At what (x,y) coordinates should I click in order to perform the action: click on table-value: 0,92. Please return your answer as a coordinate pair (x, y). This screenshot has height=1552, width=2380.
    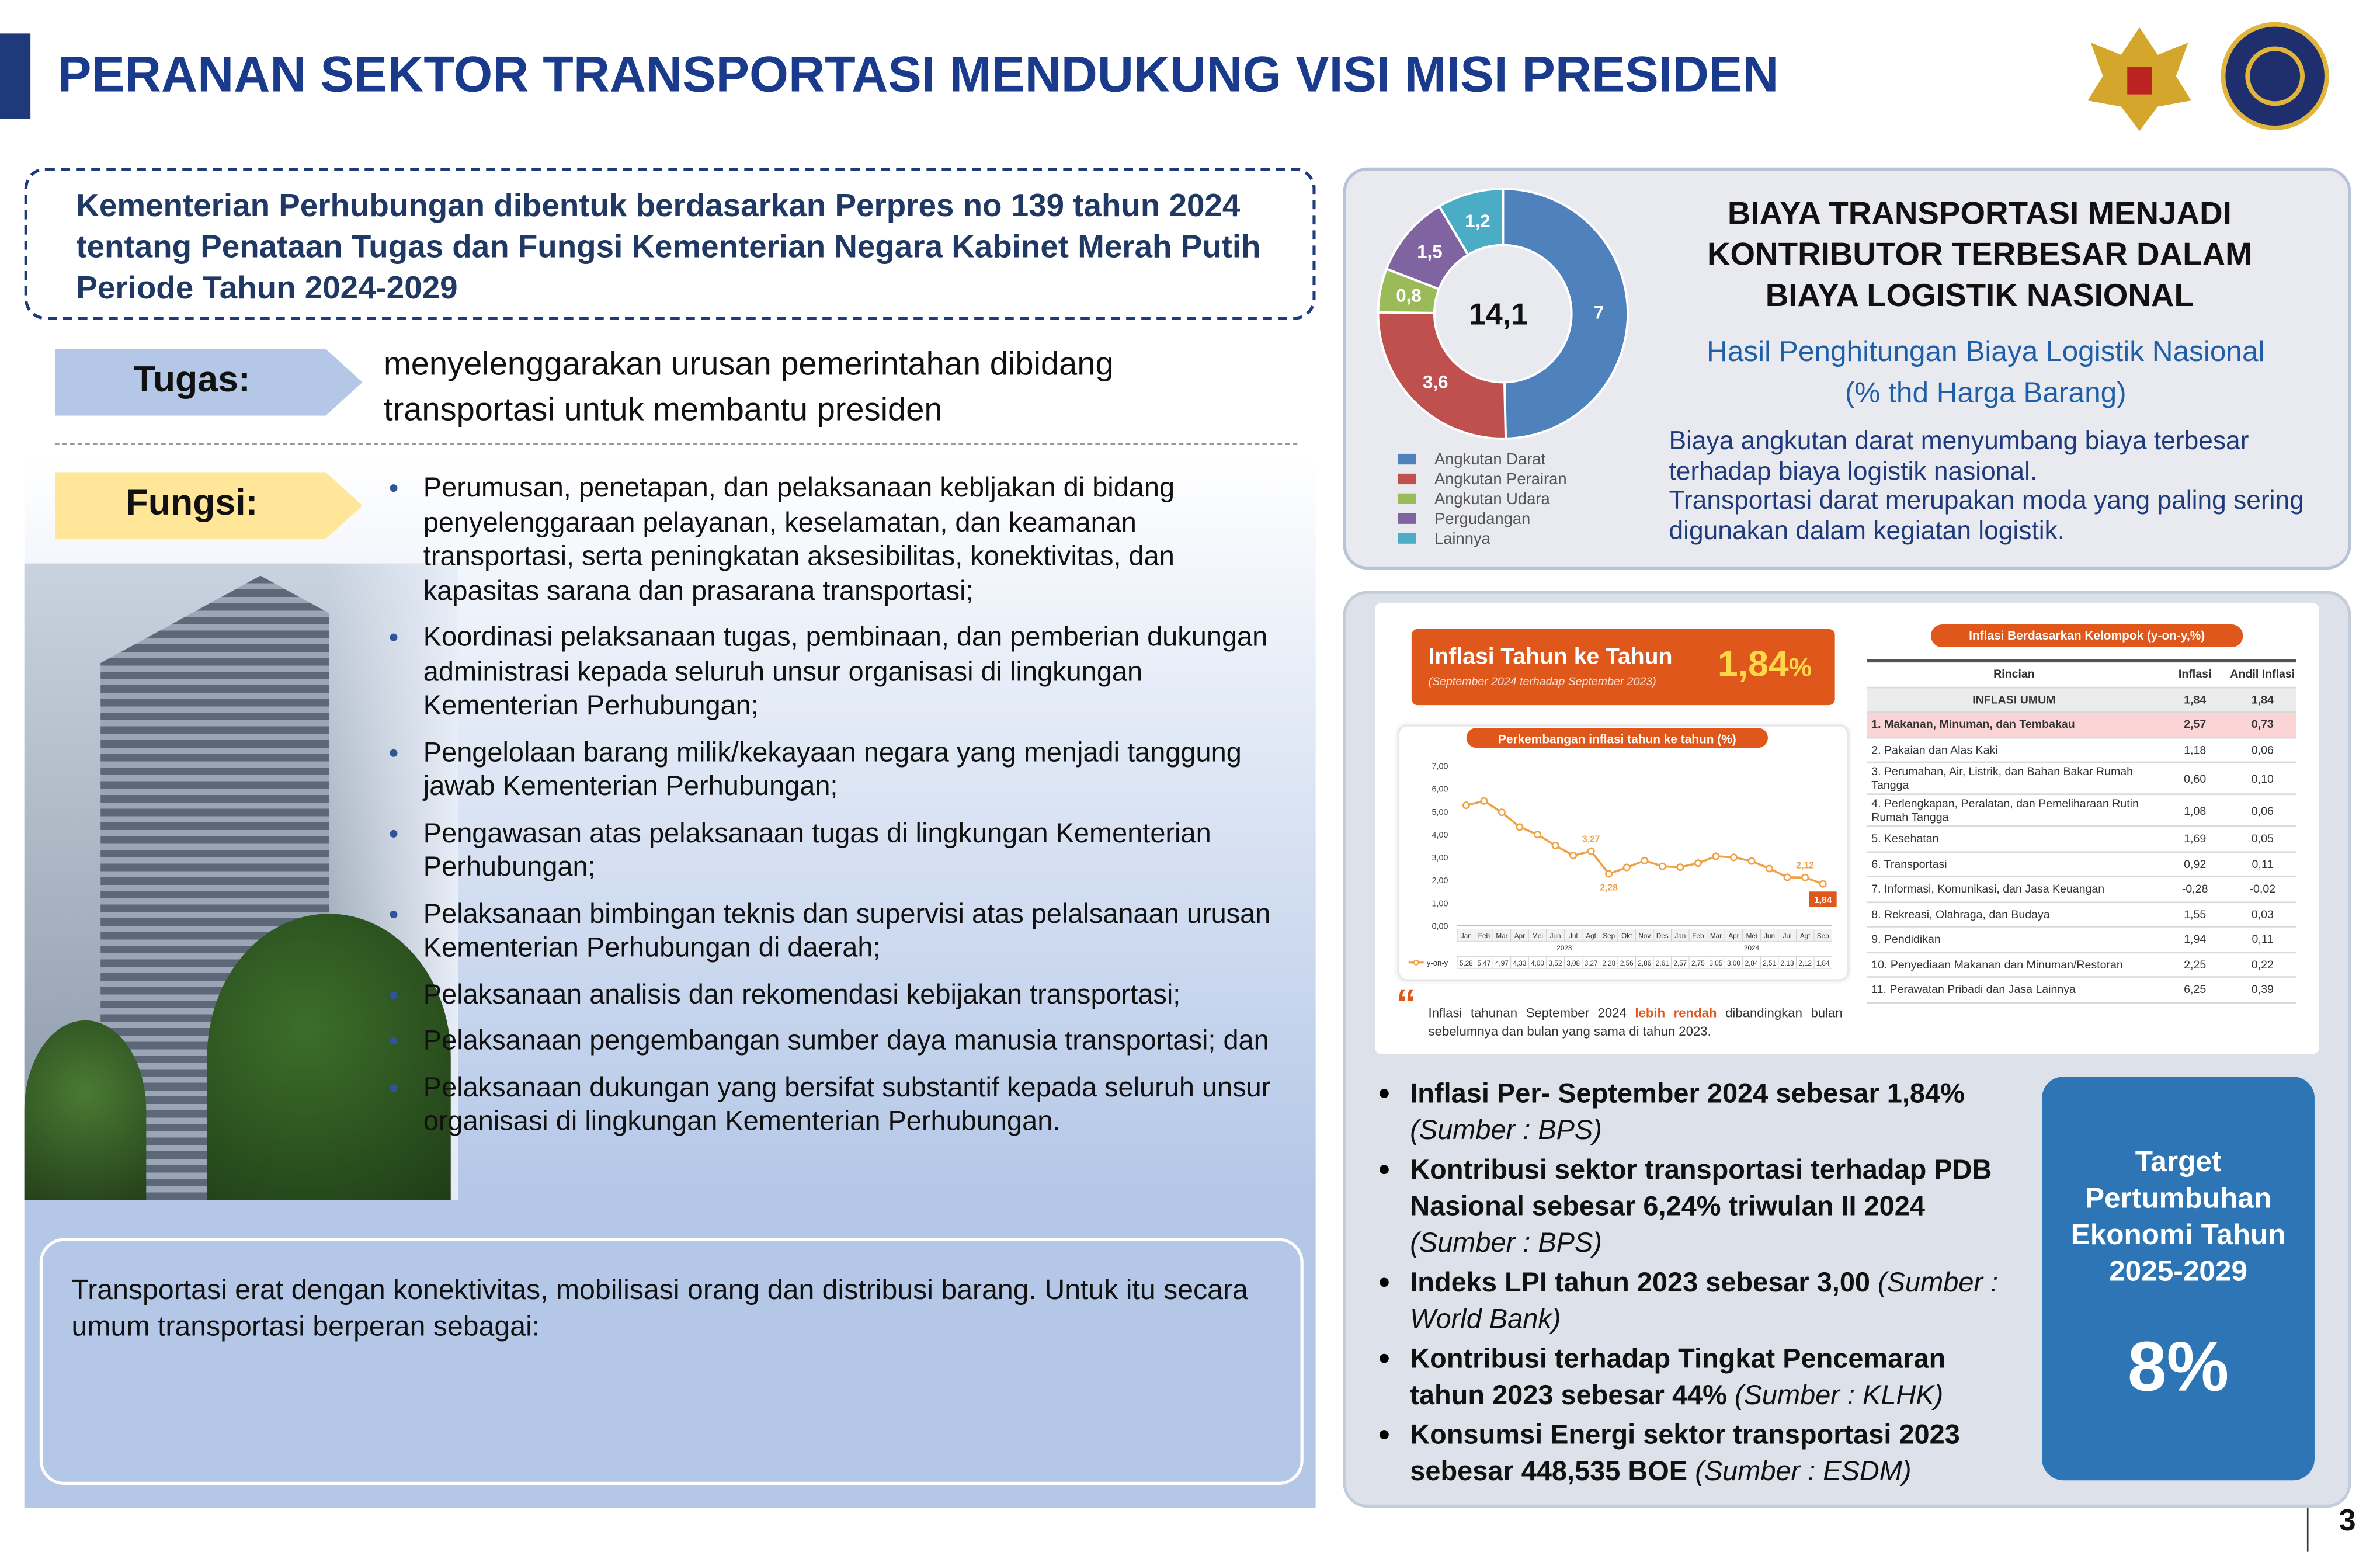
    Looking at the image, I should click on (2195, 864).